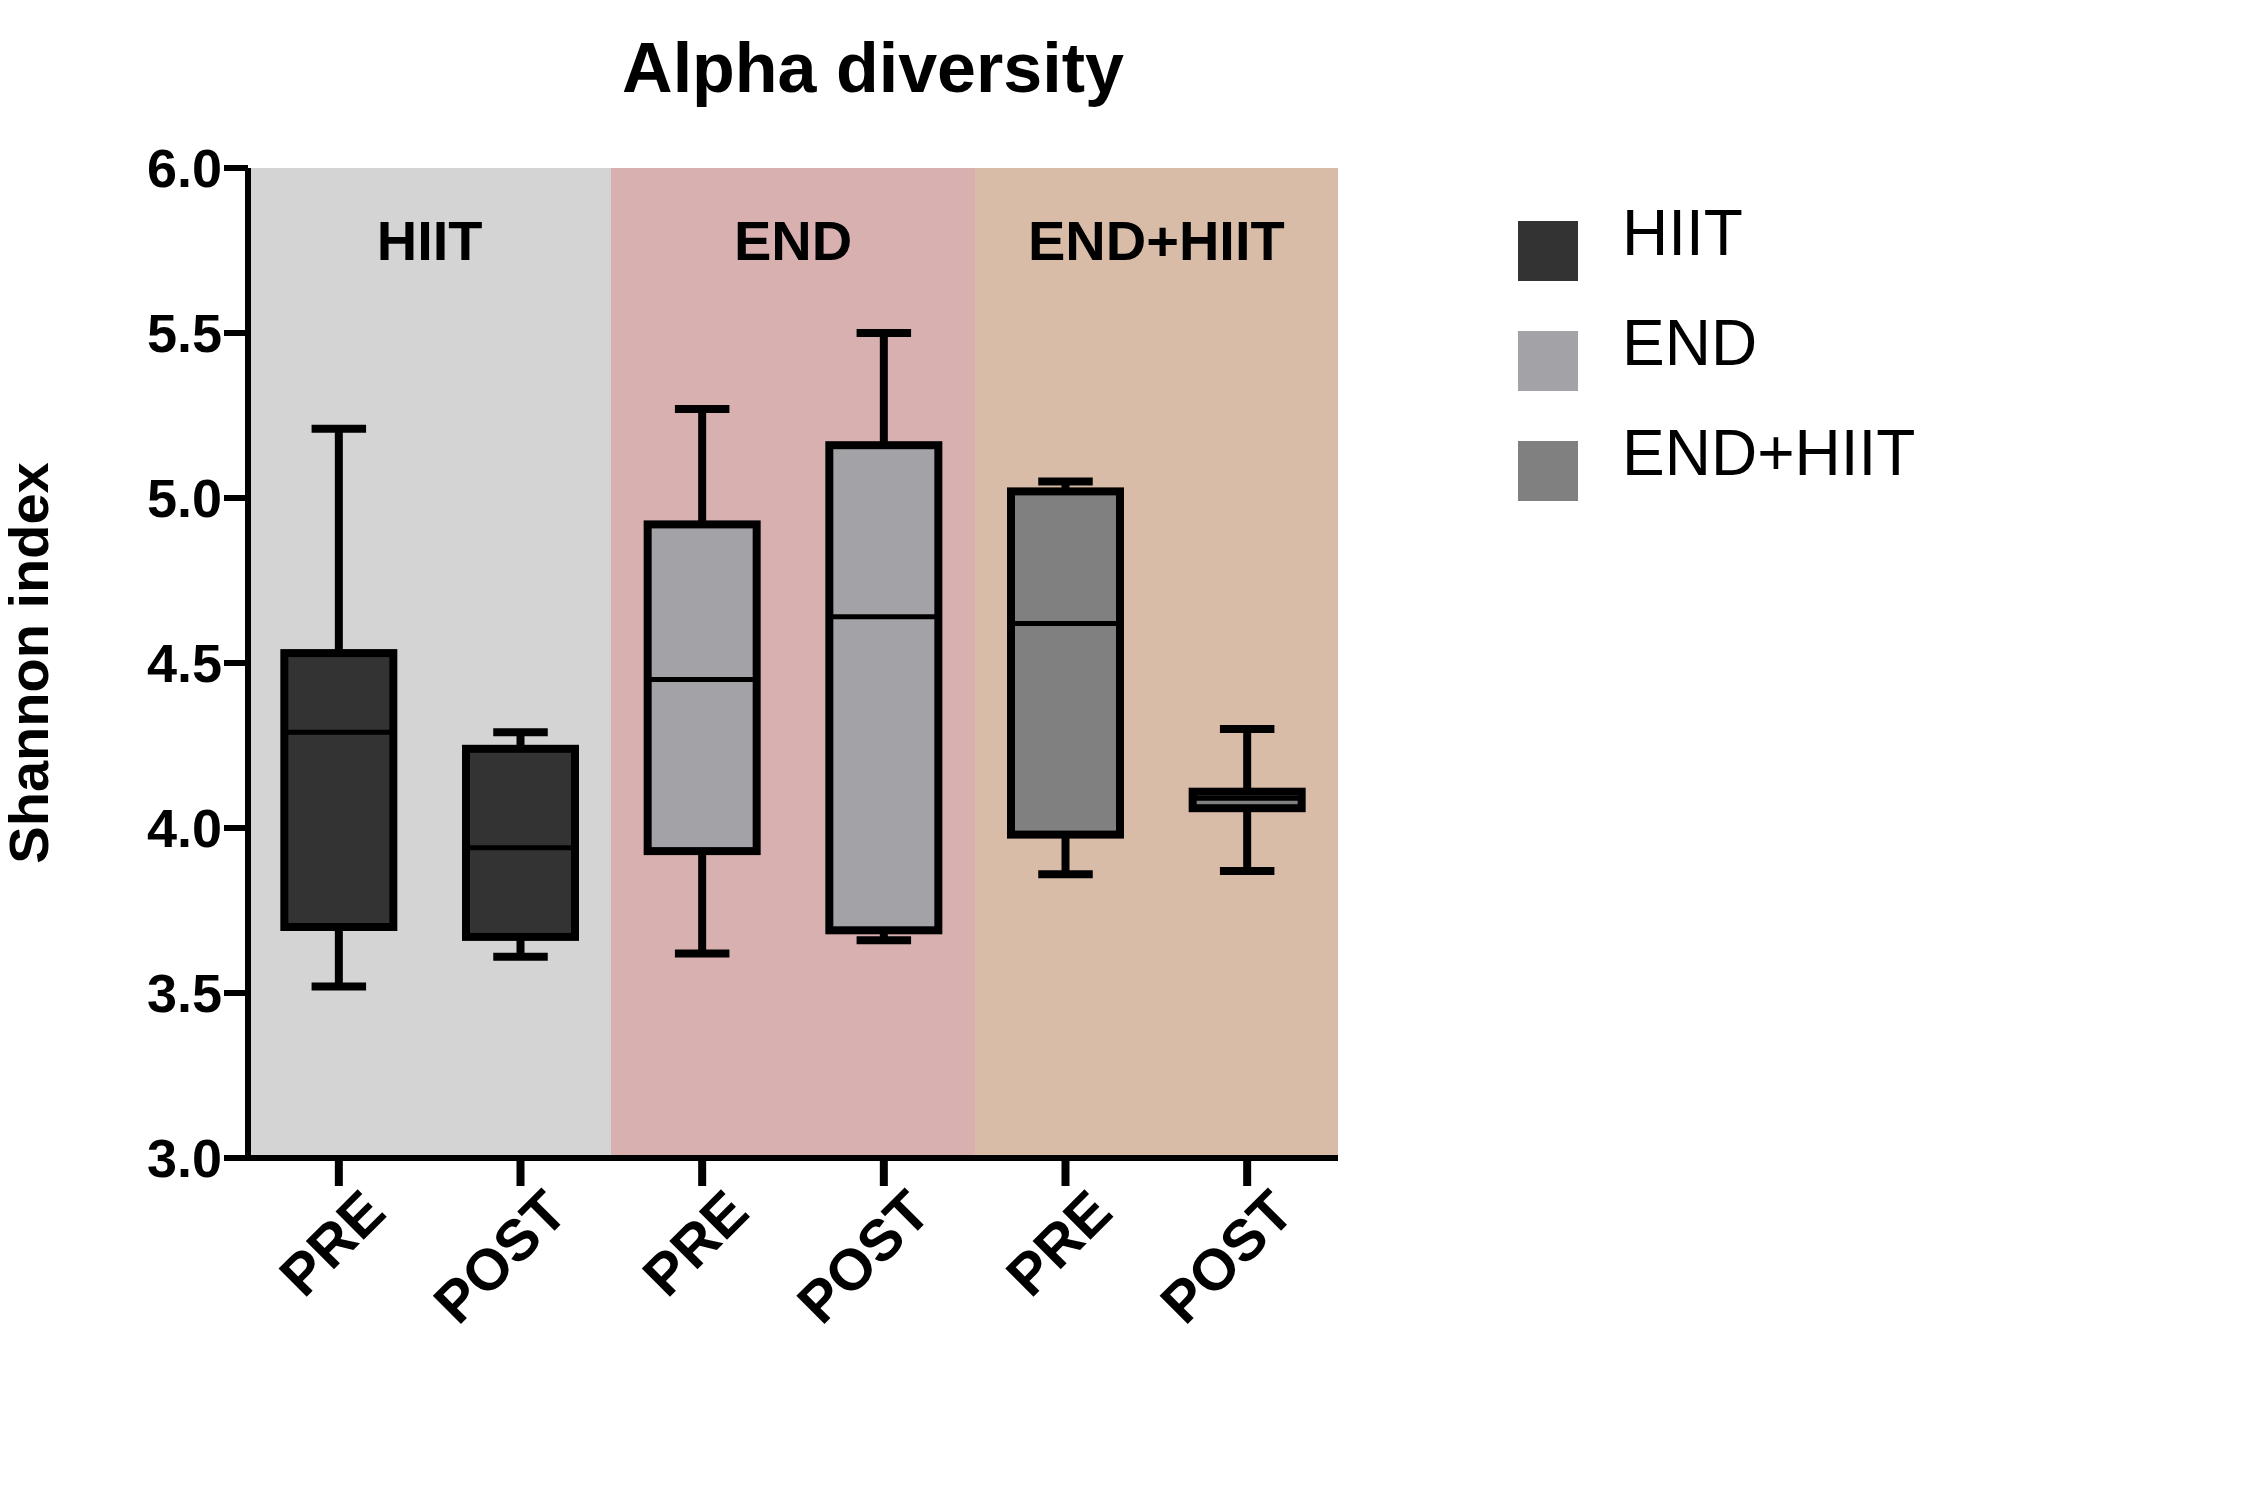 This screenshot has height=1512, width=2247. I want to click on legend-label: END+HIIT, so click(1769, 453).